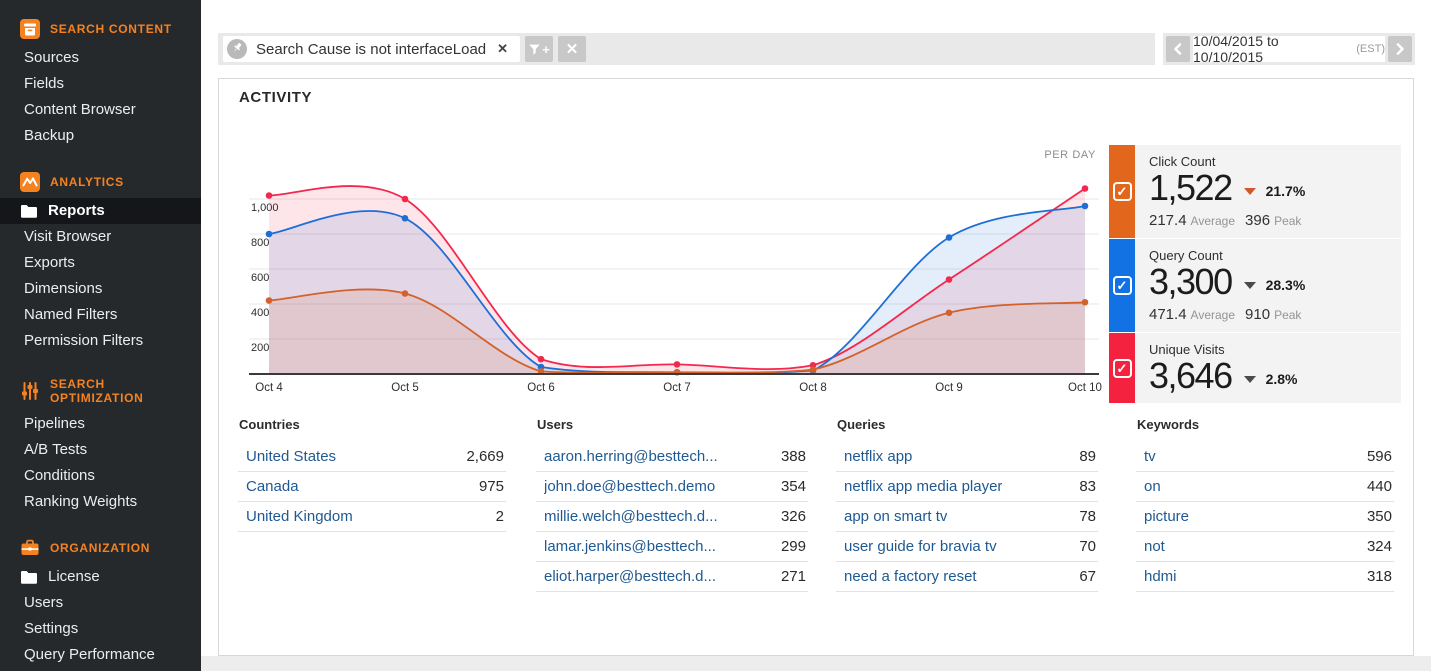  What do you see at coordinates (100, 629) in the screenshot?
I see `sidebar-item-settings: Settings` at bounding box center [100, 629].